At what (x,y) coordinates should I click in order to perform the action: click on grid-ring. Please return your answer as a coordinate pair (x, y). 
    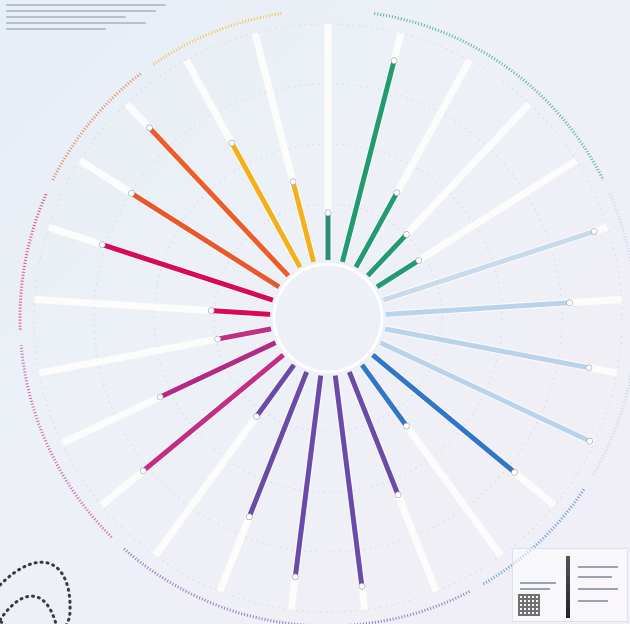
    Looking at the image, I should click on (328, 318).